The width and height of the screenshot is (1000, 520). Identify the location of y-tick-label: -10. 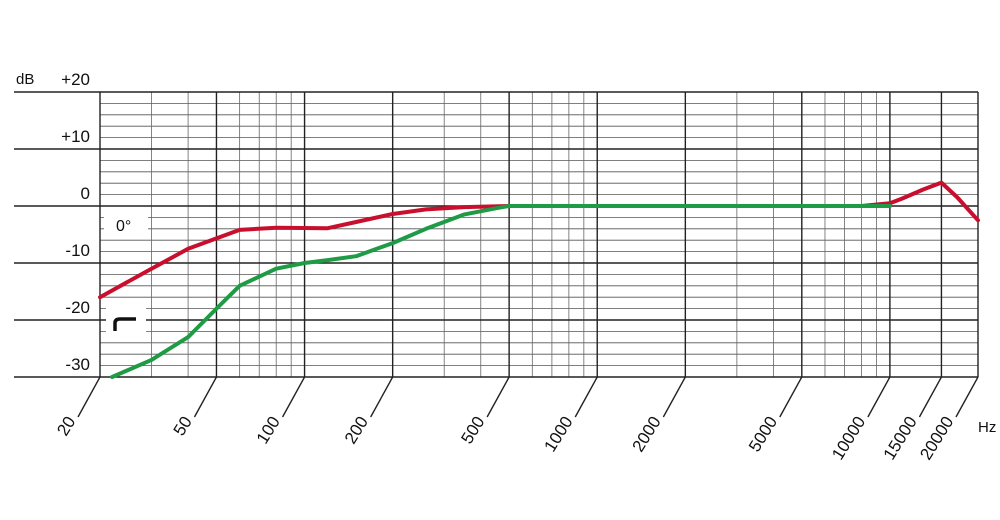
(77, 250).